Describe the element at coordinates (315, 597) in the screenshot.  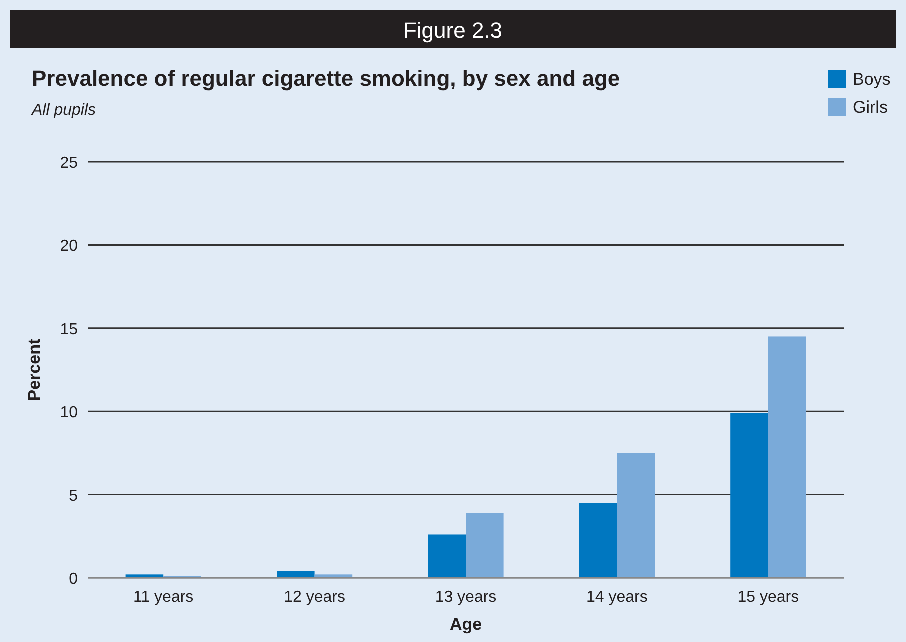
I see `x-tick-label: 12 years` at that location.